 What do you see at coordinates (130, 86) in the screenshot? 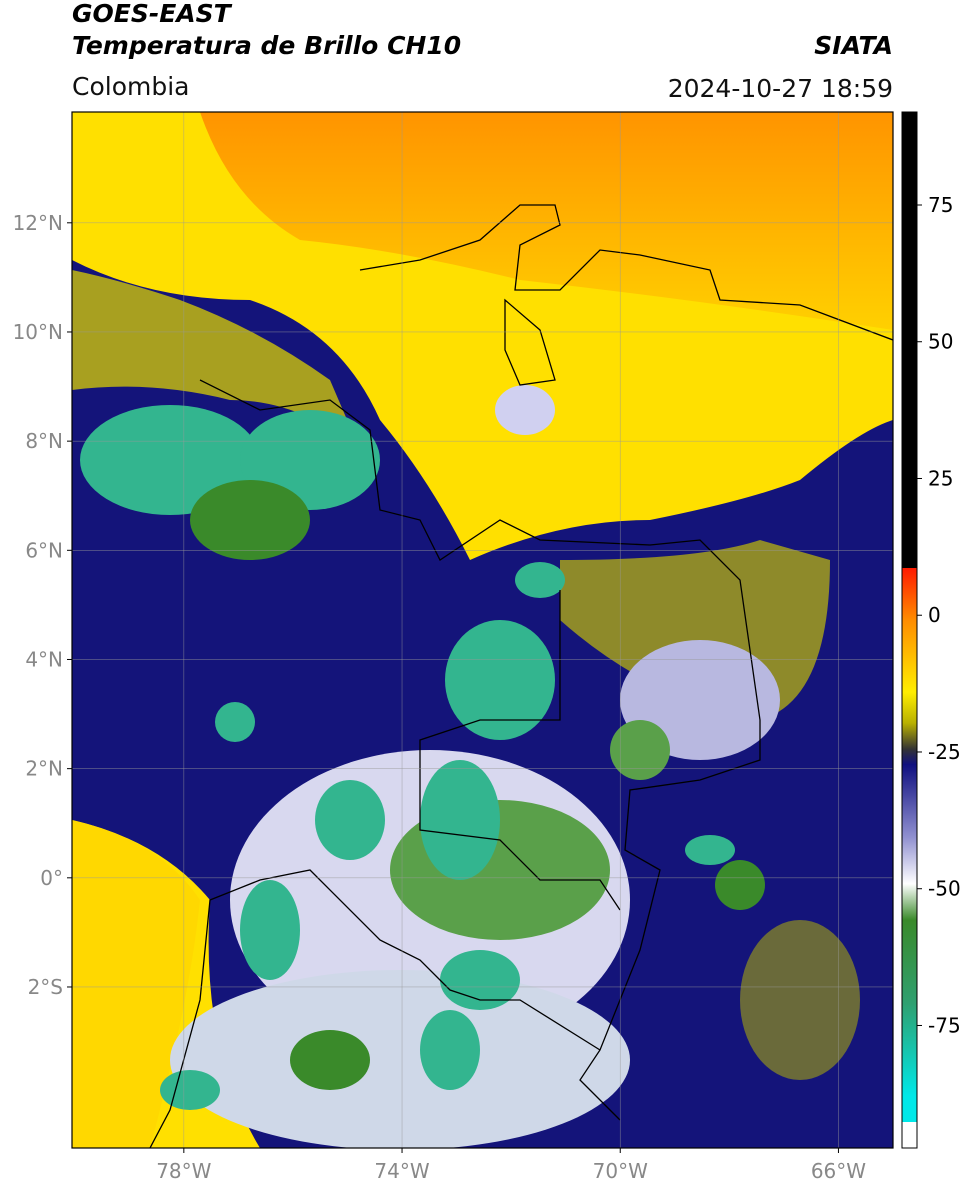
I see `region: Colombia` at bounding box center [130, 86].